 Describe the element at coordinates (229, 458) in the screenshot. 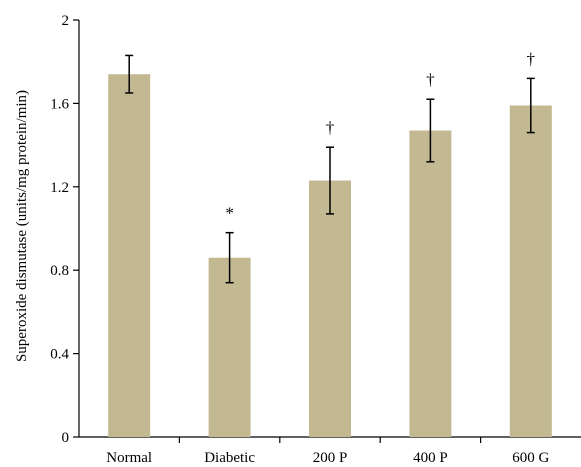

I see `x-tick-label: Diabetic` at that location.